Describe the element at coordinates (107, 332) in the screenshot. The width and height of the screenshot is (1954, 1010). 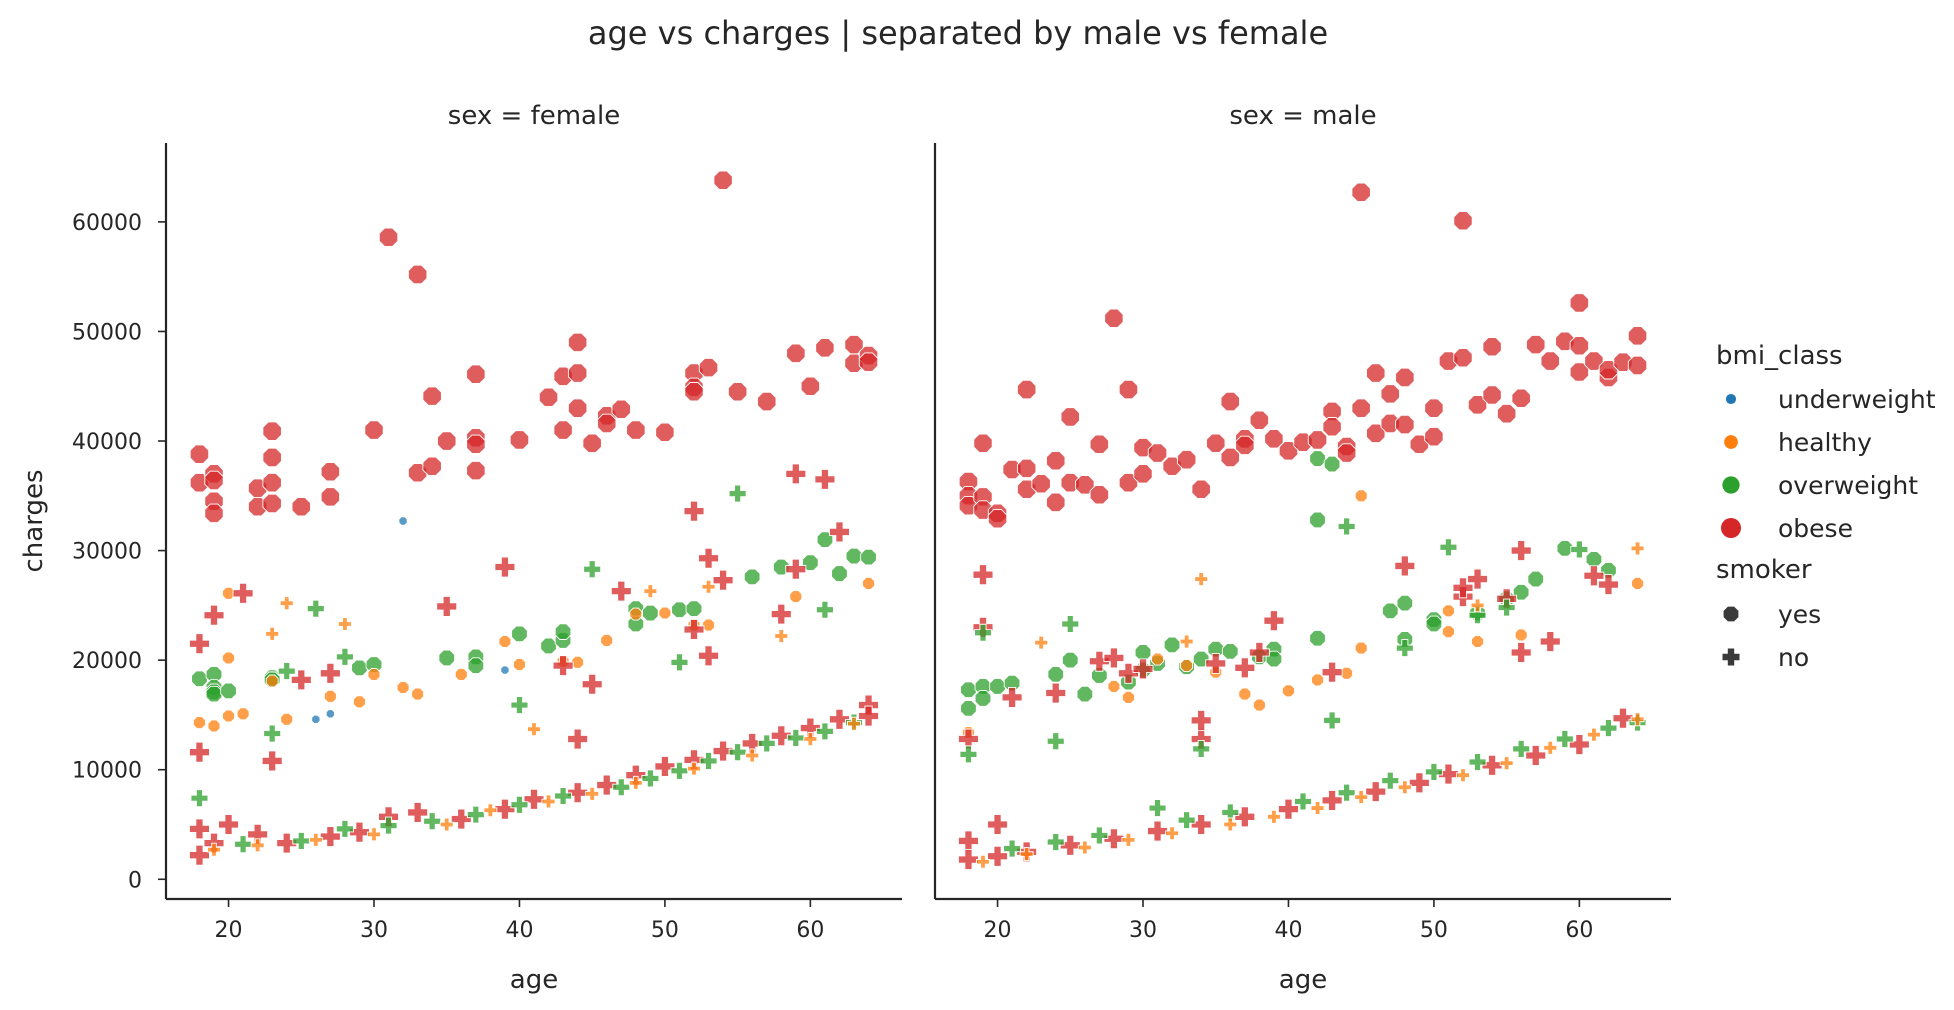
I see `y-tick-label: 50000` at that location.